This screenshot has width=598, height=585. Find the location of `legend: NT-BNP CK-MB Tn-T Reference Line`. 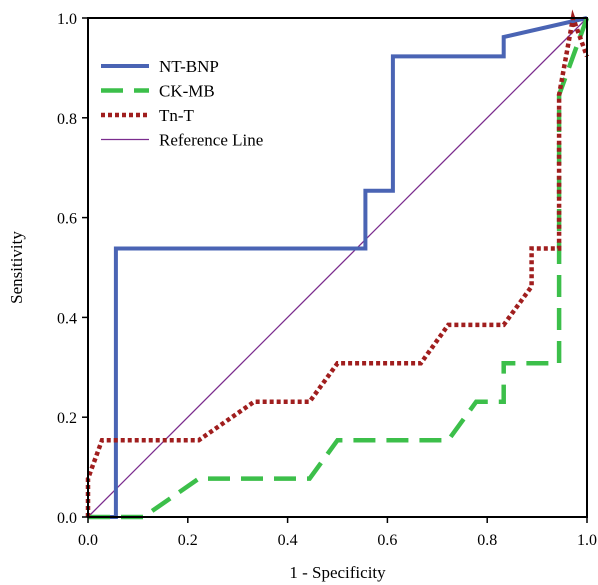

legend: NT-BNP CK-MB Tn-T Reference Line is located at coordinates (182, 103).